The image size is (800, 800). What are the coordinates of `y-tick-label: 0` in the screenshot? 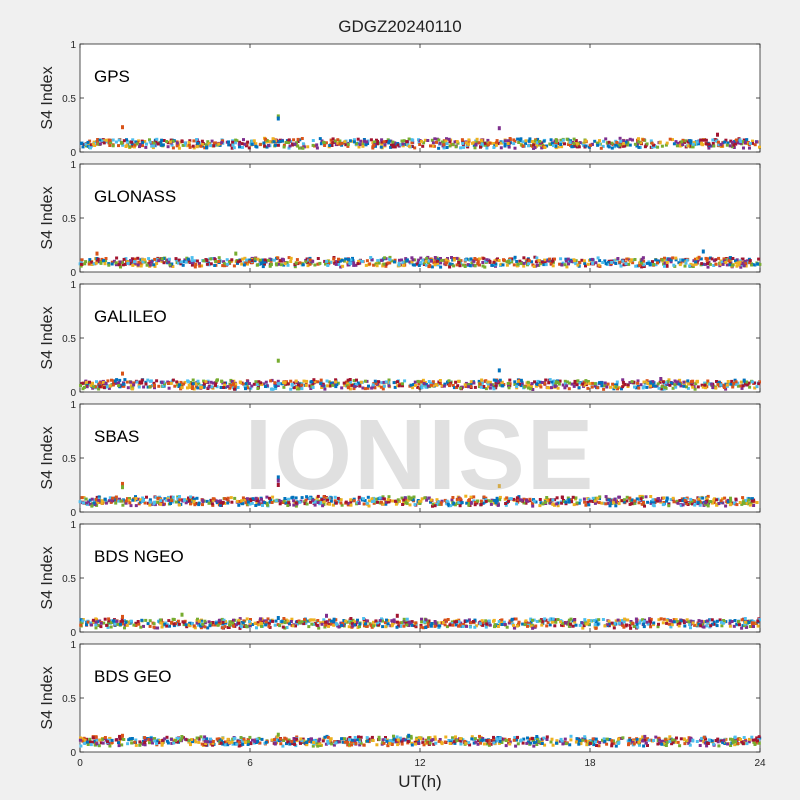 It's located at (73, 393).